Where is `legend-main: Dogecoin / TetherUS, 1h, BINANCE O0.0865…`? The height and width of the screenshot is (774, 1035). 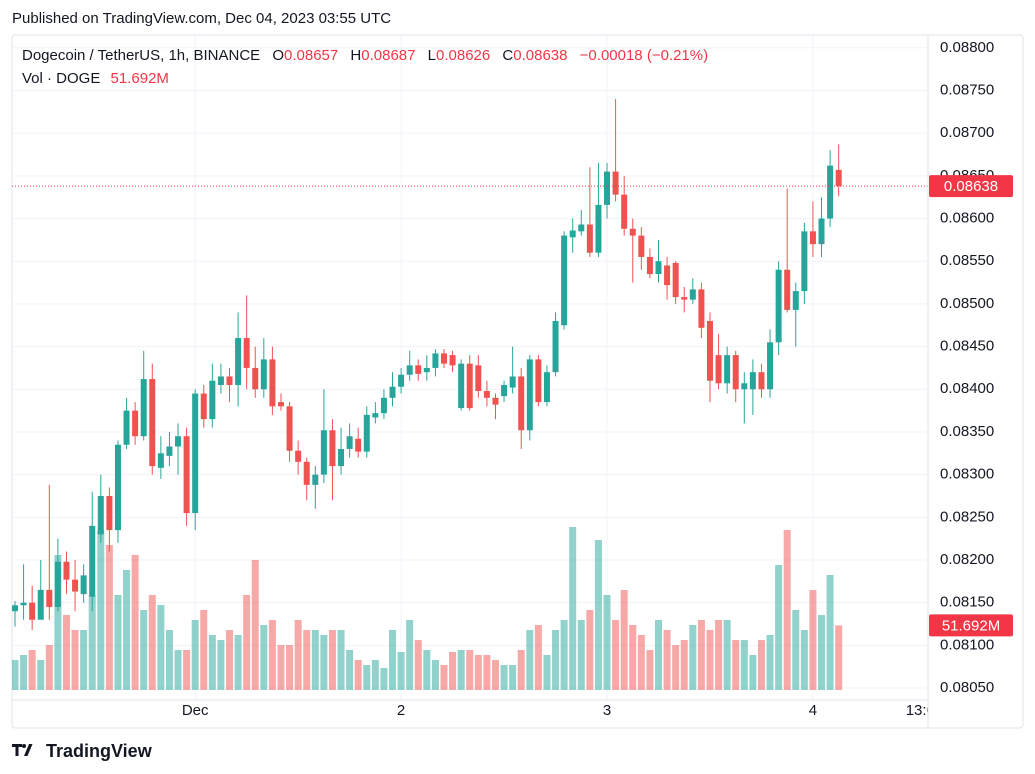
legend-main: Dogecoin / TetherUS, 1h, BINANCE O0.0865… is located at coordinates (365, 55).